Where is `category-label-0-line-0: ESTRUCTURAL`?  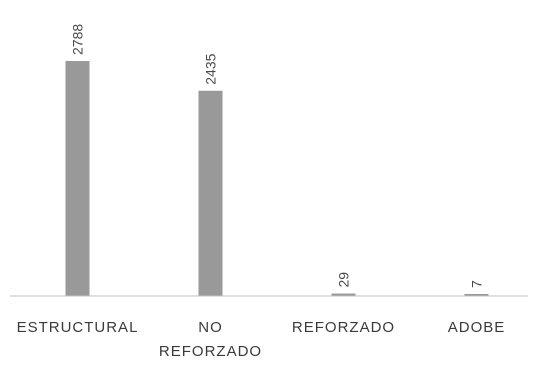 category-label-0-line-0: ESTRUCTURAL is located at coordinates (78, 327).